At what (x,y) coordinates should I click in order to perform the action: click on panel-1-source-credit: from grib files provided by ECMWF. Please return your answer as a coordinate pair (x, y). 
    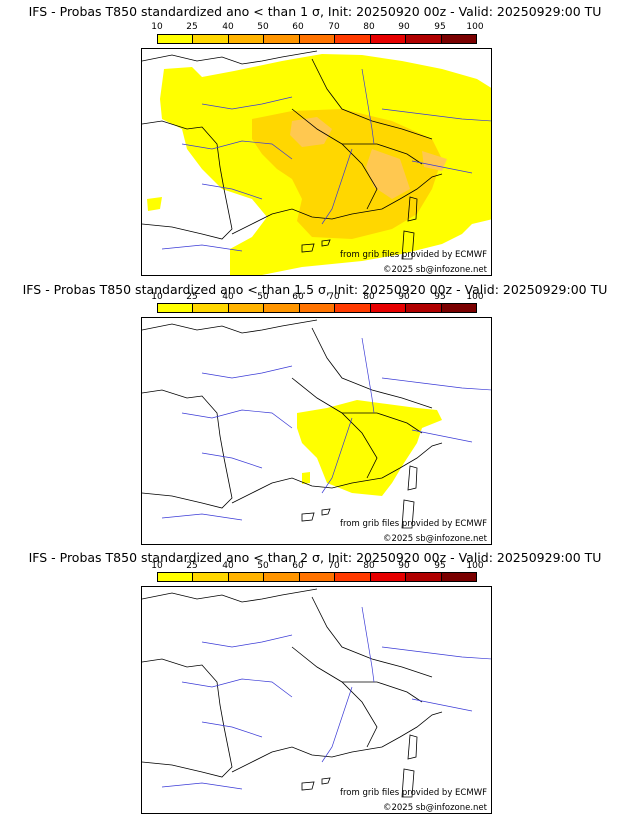
    Looking at the image, I should click on (413, 255).